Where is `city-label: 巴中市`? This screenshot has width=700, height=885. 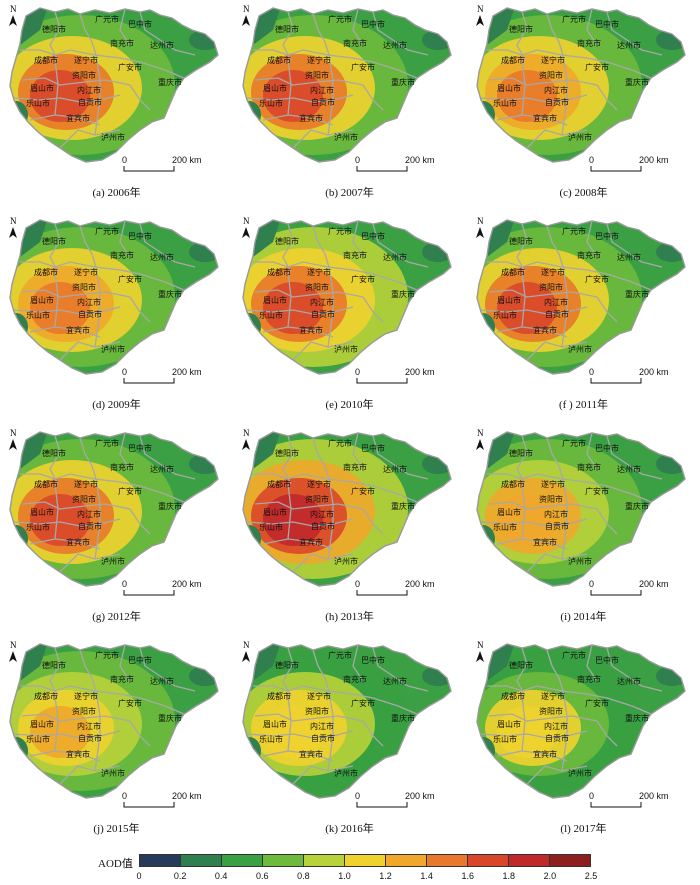
city-label: 巴中市 is located at coordinates (607, 24).